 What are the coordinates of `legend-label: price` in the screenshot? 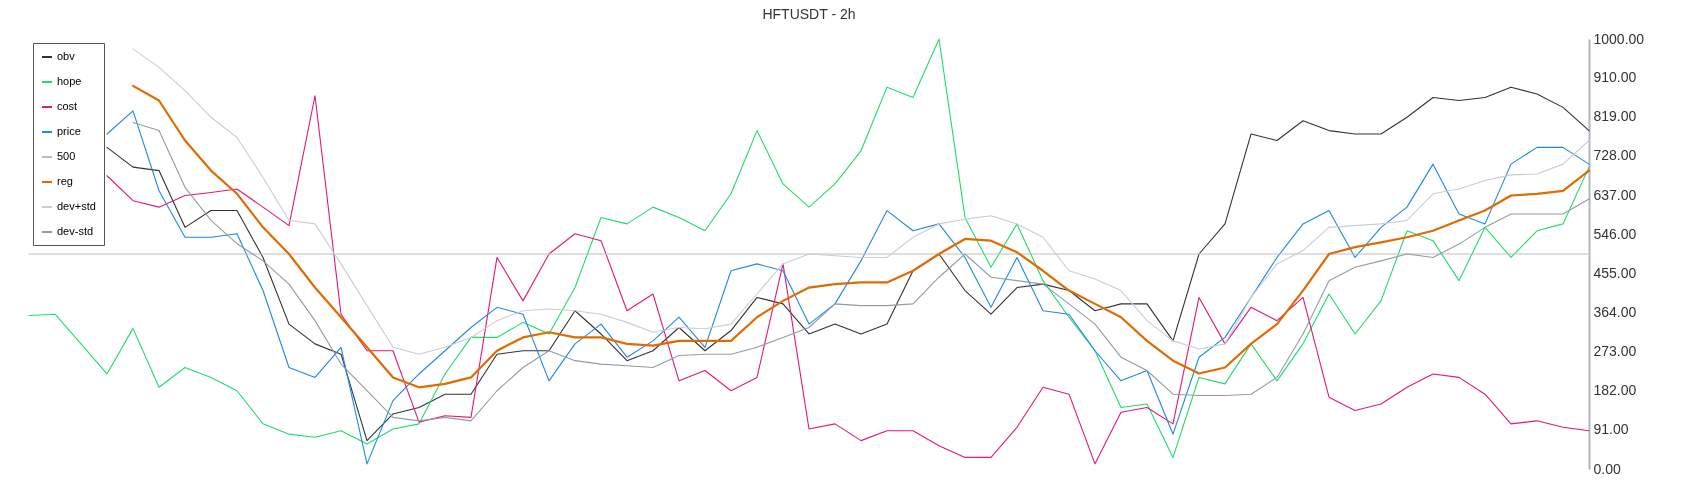 It's located at (69, 131).